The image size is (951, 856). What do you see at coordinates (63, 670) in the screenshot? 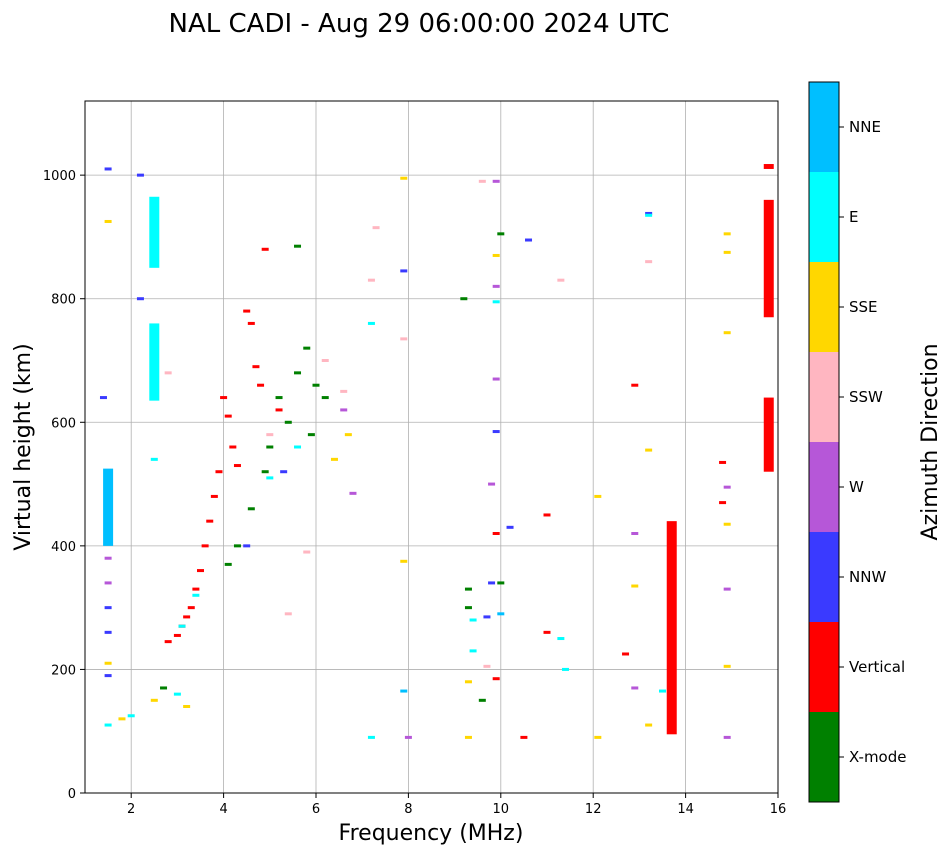
I see `y-tick-label: 200` at bounding box center [63, 670].